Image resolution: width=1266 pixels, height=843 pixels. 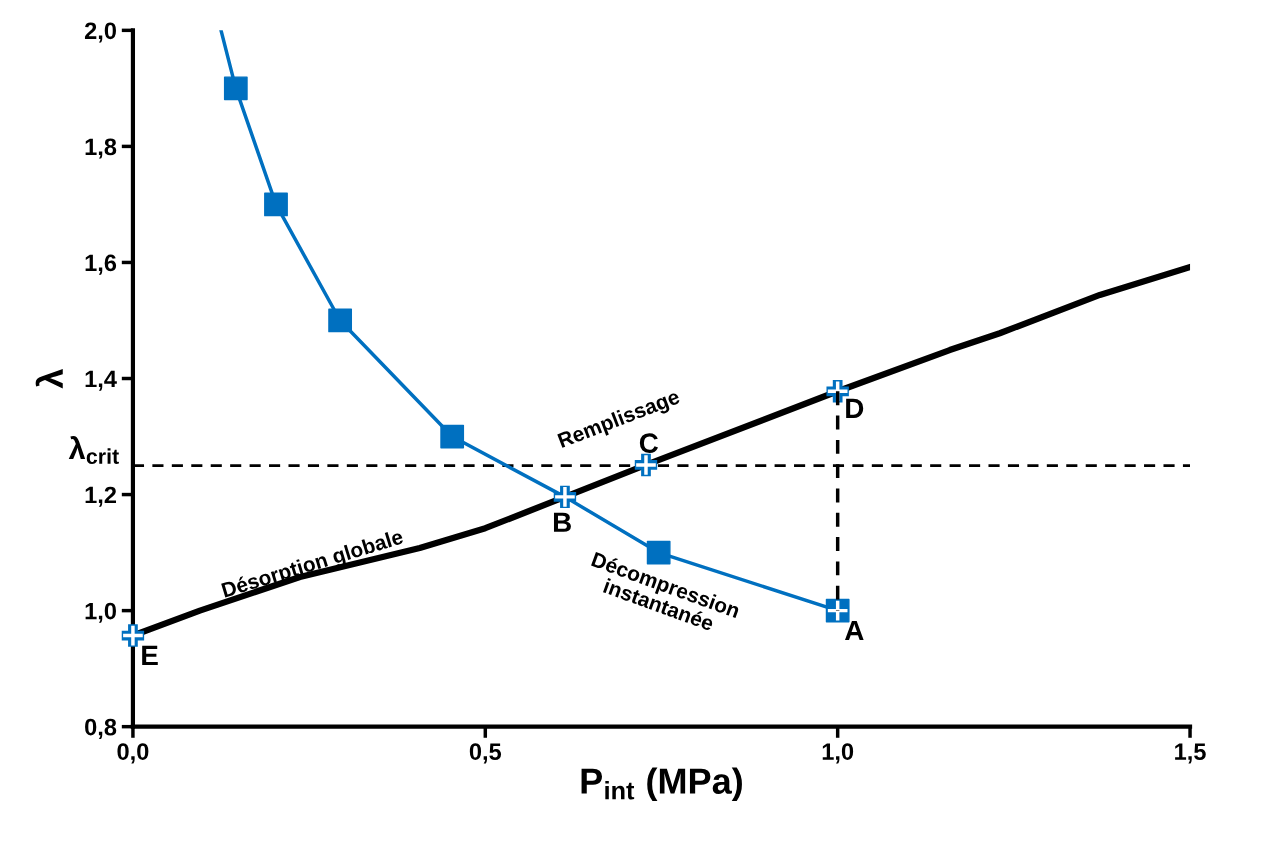 What do you see at coordinates (101, 728) in the screenshot?
I see `y-tick-label: 0,8` at bounding box center [101, 728].